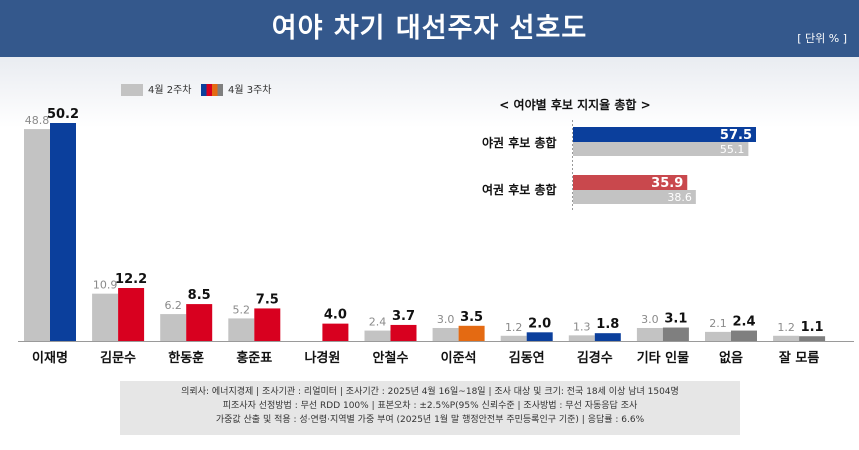  What do you see at coordinates (675, 319) in the screenshot?
I see `value-label-curr: 3.1` at bounding box center [675, 319].